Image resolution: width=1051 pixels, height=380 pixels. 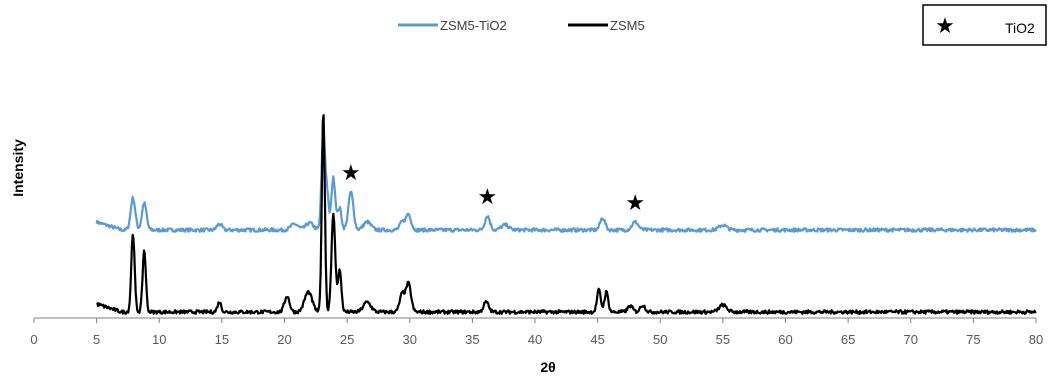 I want to click on x-axis-ticks: 0 5 10 15 20 25 30 35 40 45 50 55 60 65 70 75 80, so click(x=536, y=332).